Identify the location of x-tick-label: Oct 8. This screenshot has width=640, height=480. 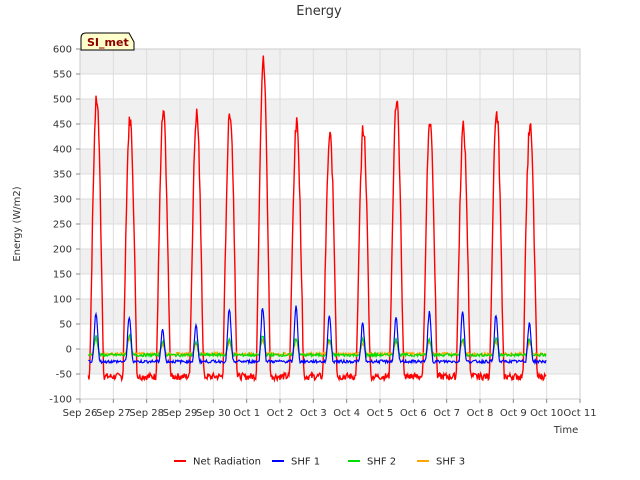
(480, 413).